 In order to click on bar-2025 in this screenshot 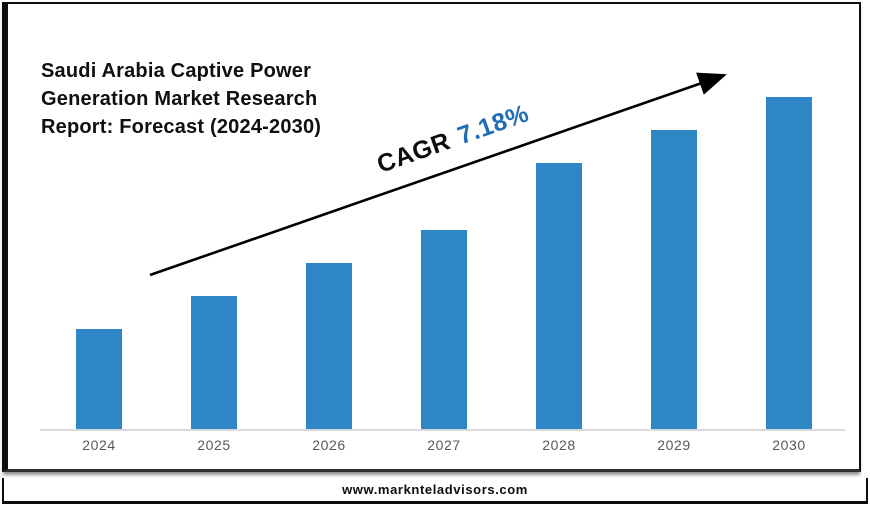, I will do `click(214, 362)`.